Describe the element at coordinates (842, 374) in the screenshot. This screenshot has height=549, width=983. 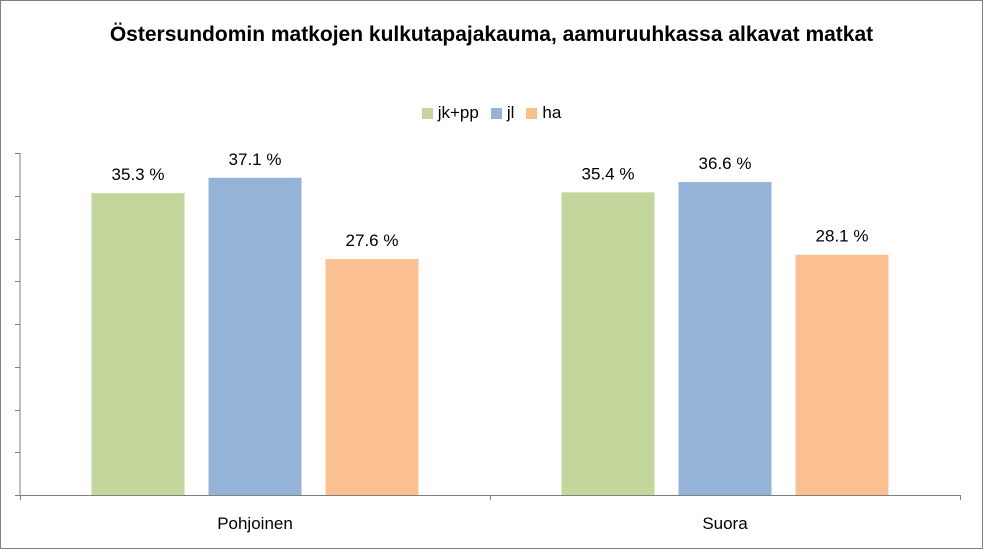
I see `bar-ha-suora` at that location.